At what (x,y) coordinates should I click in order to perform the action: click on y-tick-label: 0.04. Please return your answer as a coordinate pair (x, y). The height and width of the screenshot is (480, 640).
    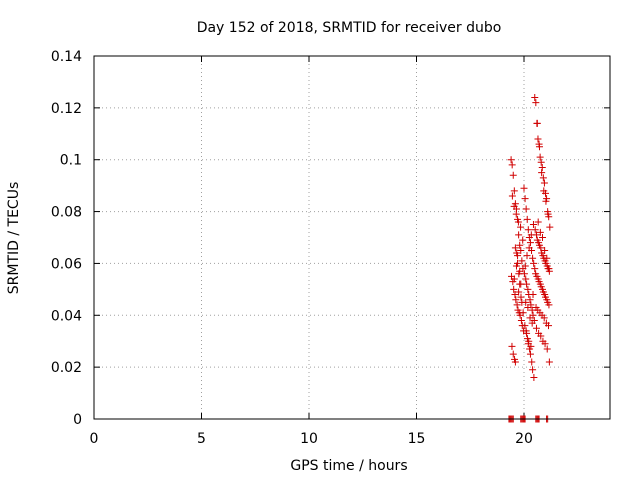
    Looking at the image, I should click on (66, 316).